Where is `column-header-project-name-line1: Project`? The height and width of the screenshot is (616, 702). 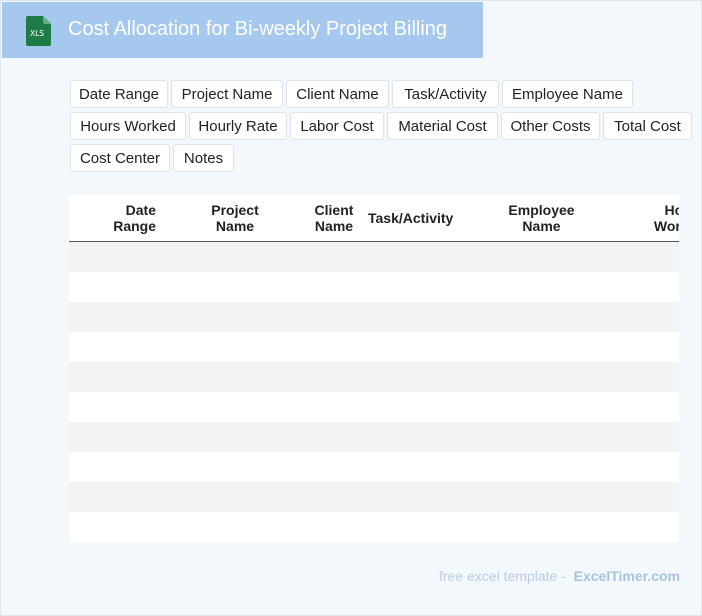
column-header-project-name-line1: Project is located at coordinates (235, 210).